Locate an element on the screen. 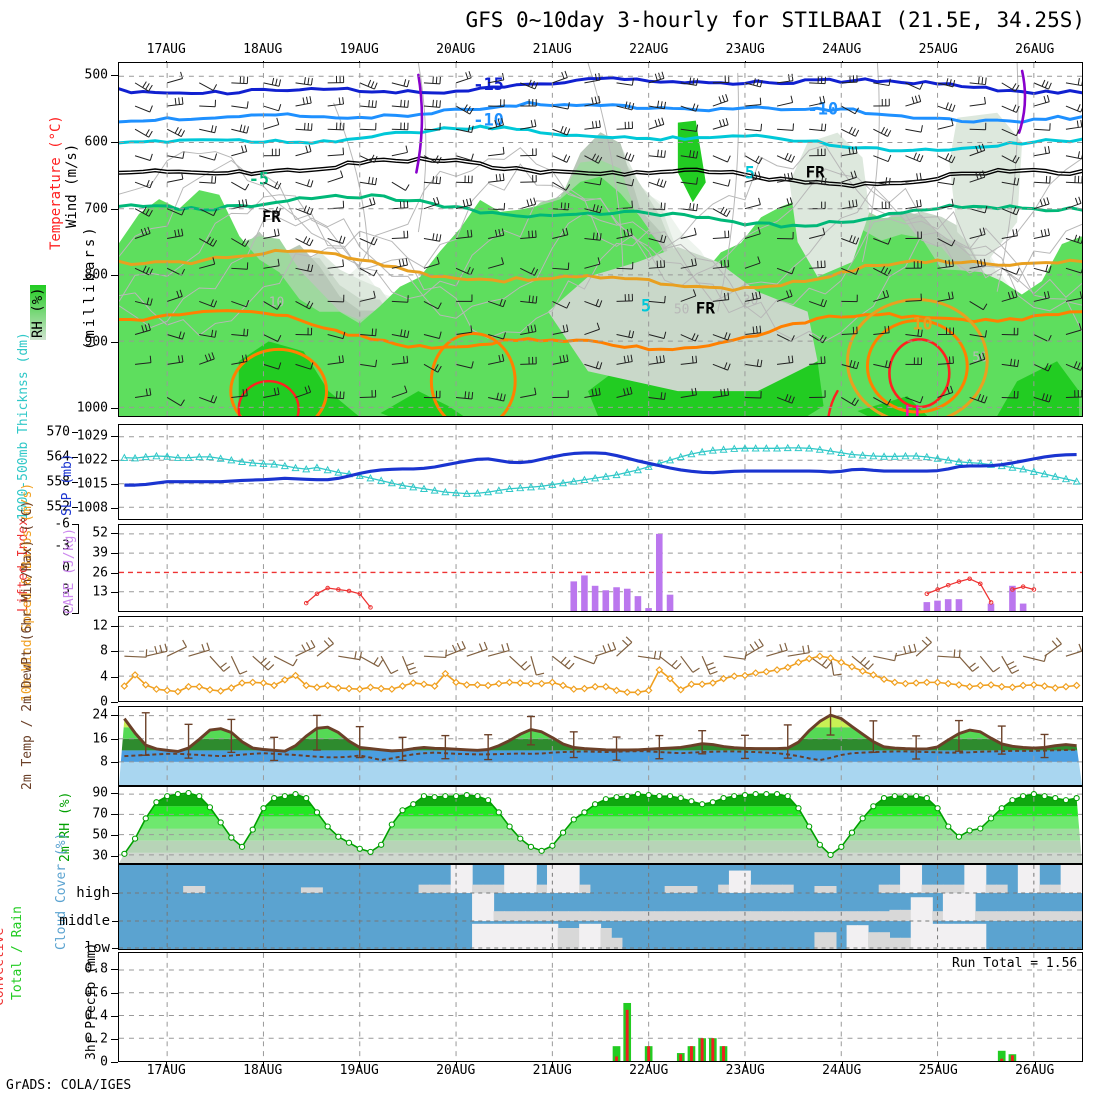 Image resolution: width=1100 pixels, height=1100 pixels. svg-text: 10 is located at coordinates (922, 324).